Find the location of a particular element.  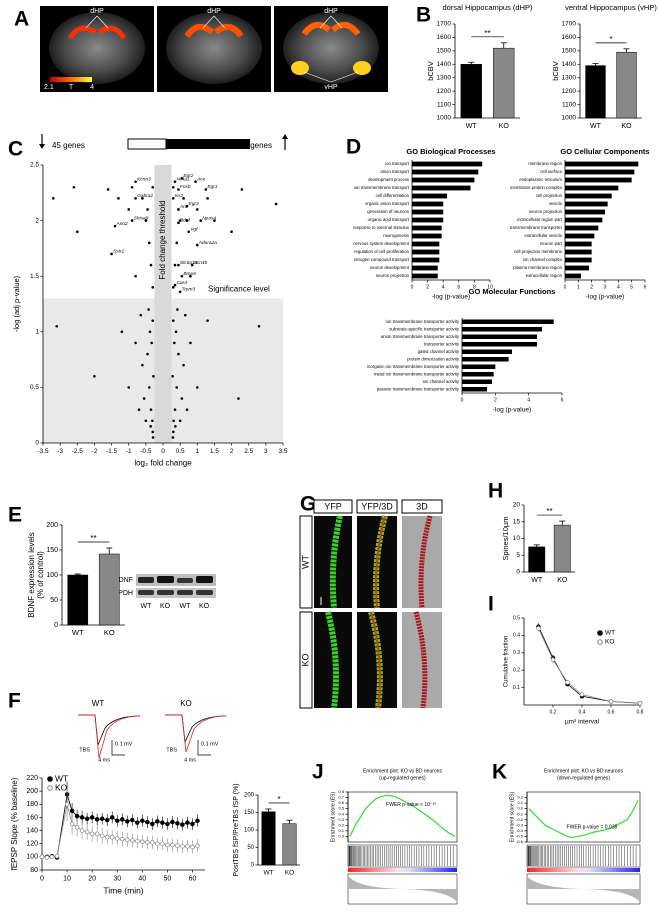

x-tick-label: 5 is located at coordinates (631, 287).